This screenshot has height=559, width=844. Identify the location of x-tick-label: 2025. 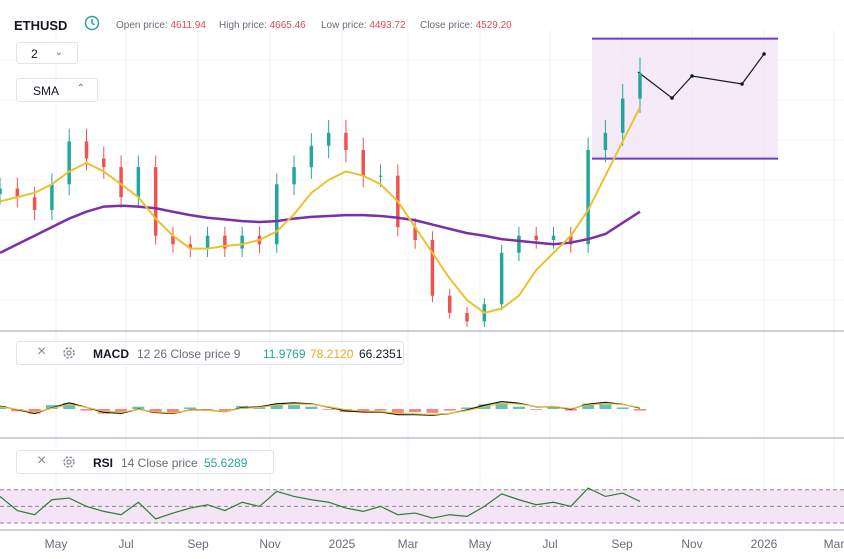
(342, 544).